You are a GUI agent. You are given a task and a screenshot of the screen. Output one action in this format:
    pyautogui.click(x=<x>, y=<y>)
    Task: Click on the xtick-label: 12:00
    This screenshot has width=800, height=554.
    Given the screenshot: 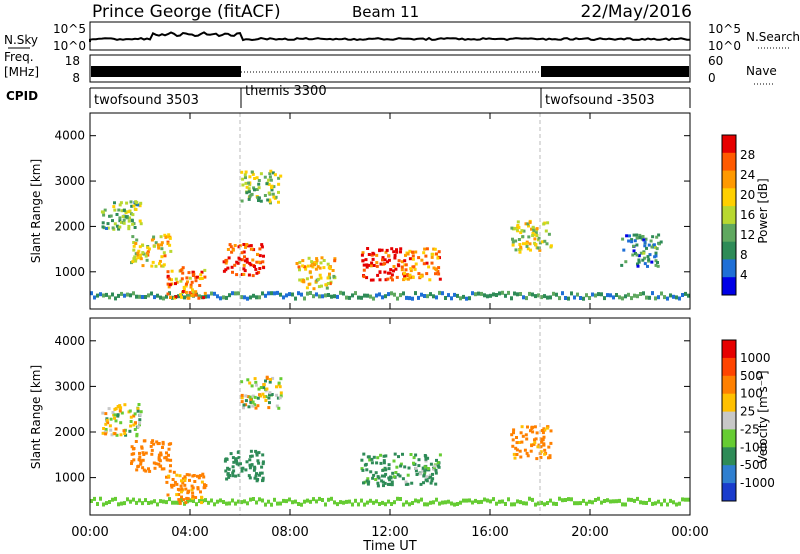 What is the action you would take?
    pyautogui.click(x=389, y=532)
    